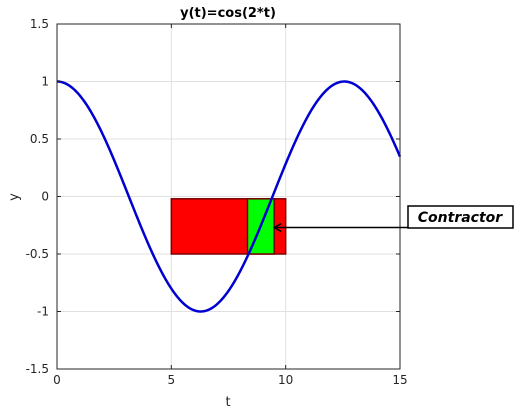 This screenshot has width=527, height=411. I want to click on y-tick-label: 0.5, so click(39, 139).